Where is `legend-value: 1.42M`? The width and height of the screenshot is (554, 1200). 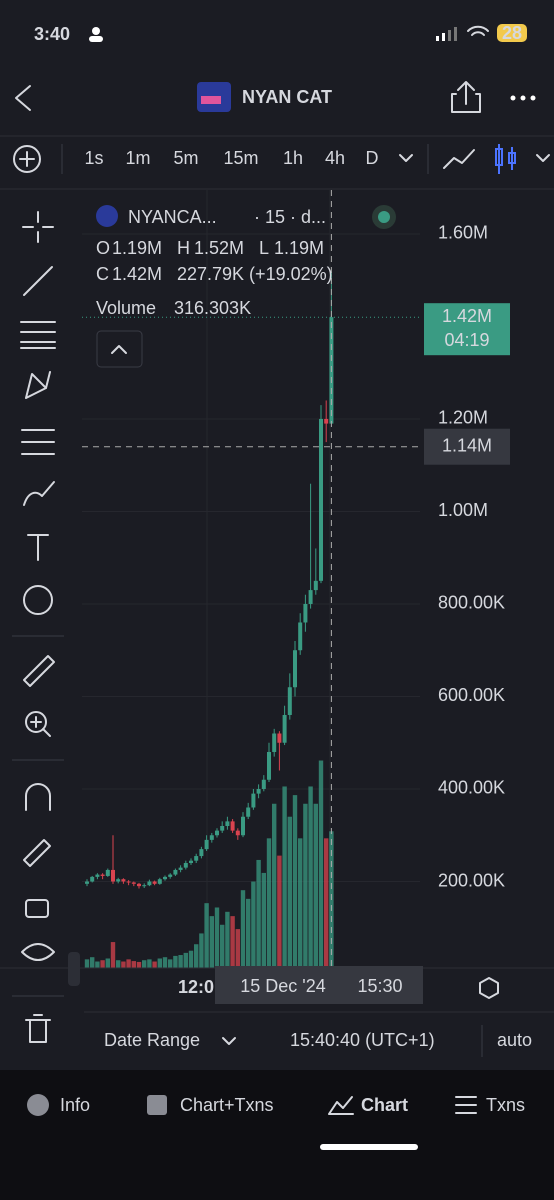 legend-value: 1.42M is located at coordinates (137, 274).